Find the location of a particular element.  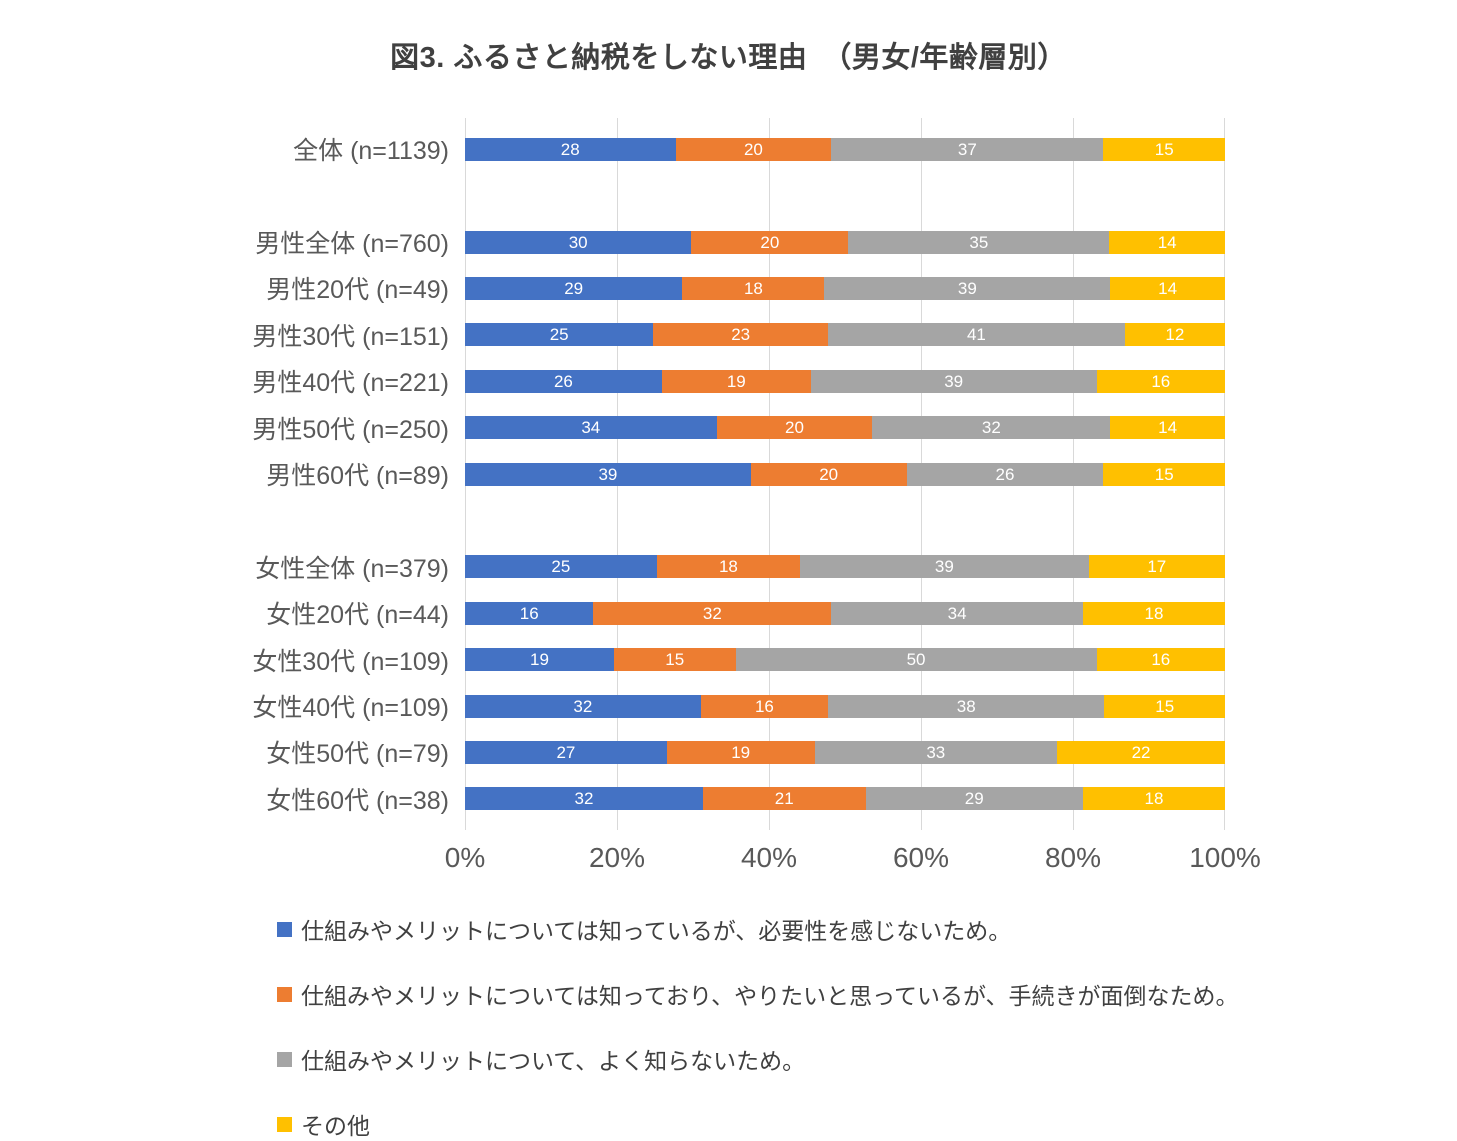

bar-segment: 25 is located at coordinates (561, 567).